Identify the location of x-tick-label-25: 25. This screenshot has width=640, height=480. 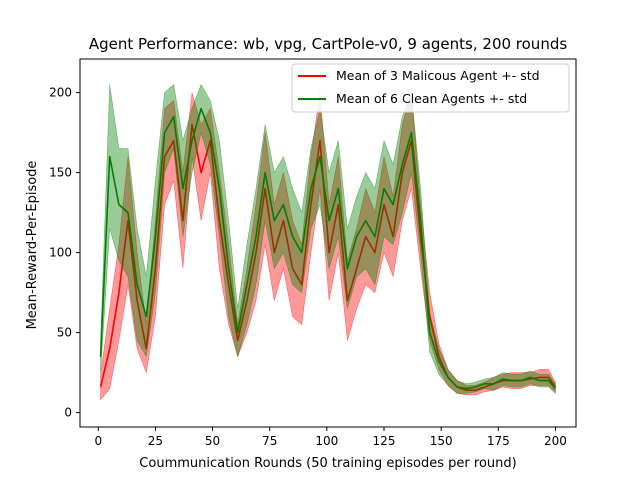
(155, 441).